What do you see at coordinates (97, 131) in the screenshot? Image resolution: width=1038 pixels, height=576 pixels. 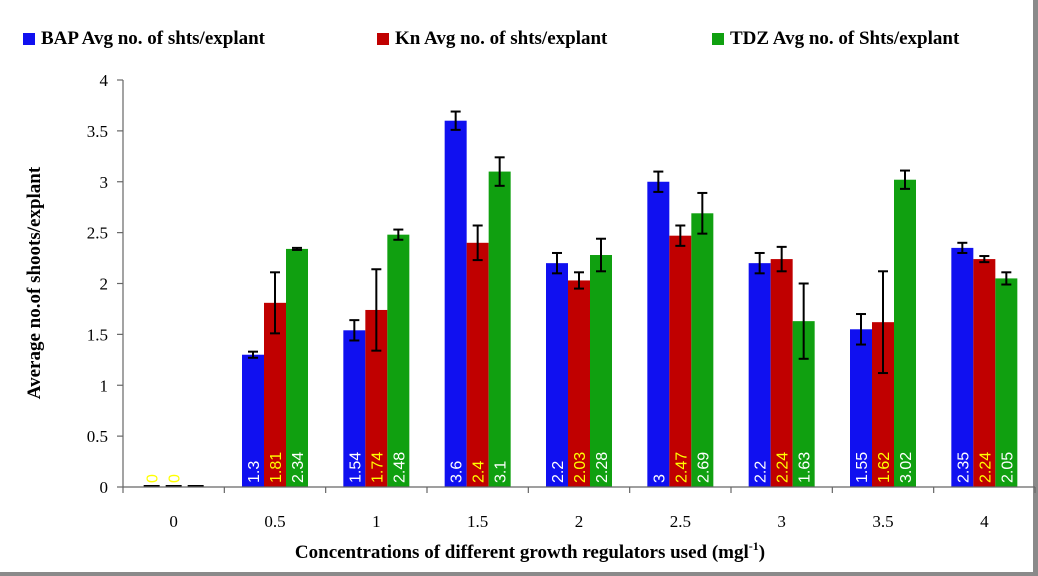 I see `y-tick-label: 3.5` at bounding box center [97, 131].